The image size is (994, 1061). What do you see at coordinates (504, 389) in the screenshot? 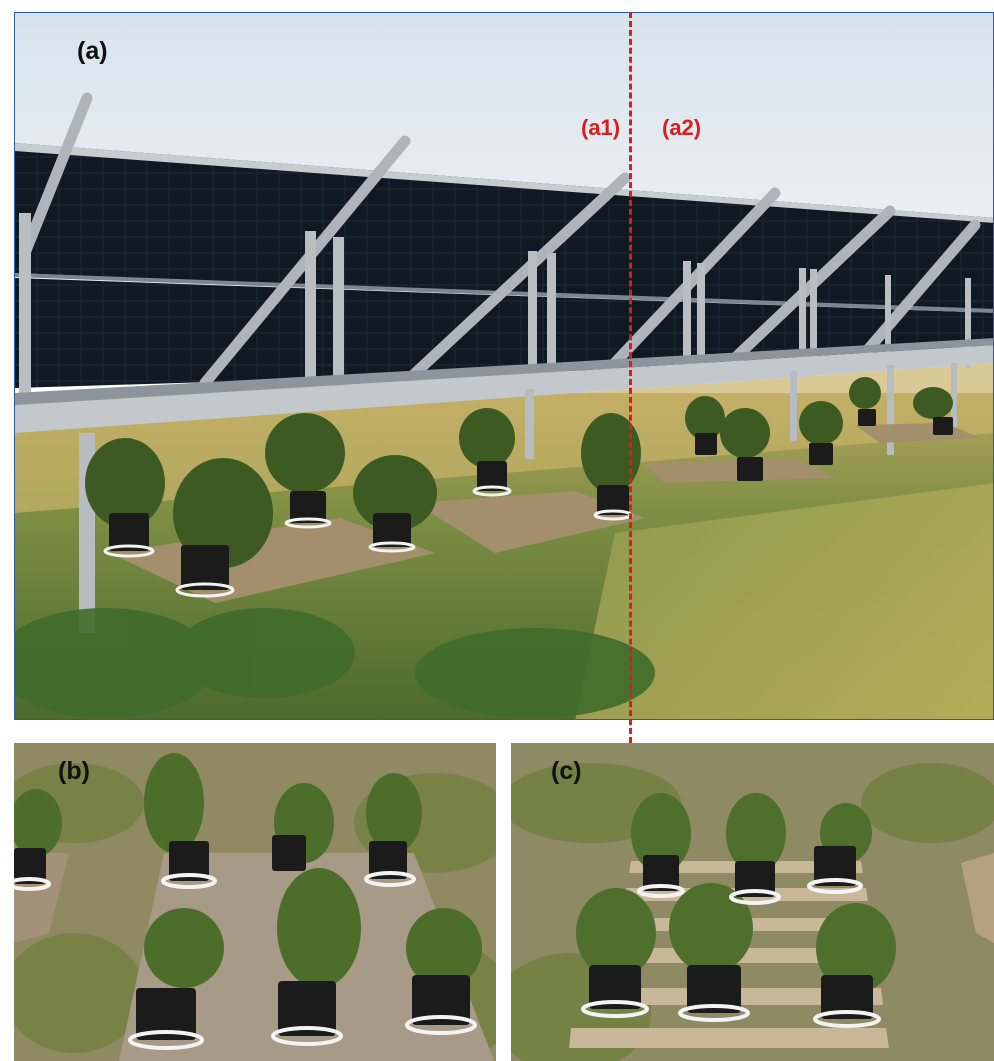
I see `horizontal-rail` at bounding box center [504, 389].